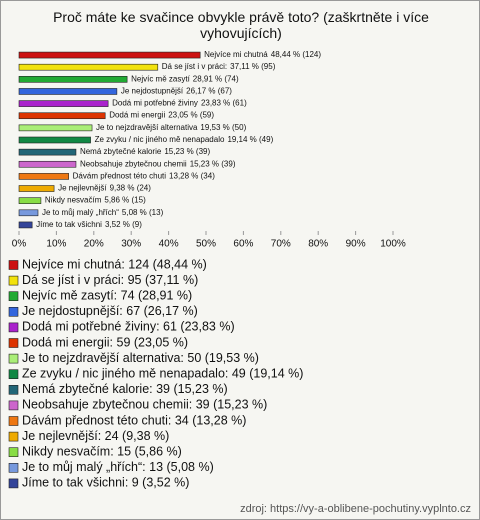 This screenshot has height=520, width=480. What do you see at coordinates (114, 264) in the screenshot?
I see `legend-label: Nejvíce mi chutná: 124 (48,44 %)` at bounding box center [114, 264].